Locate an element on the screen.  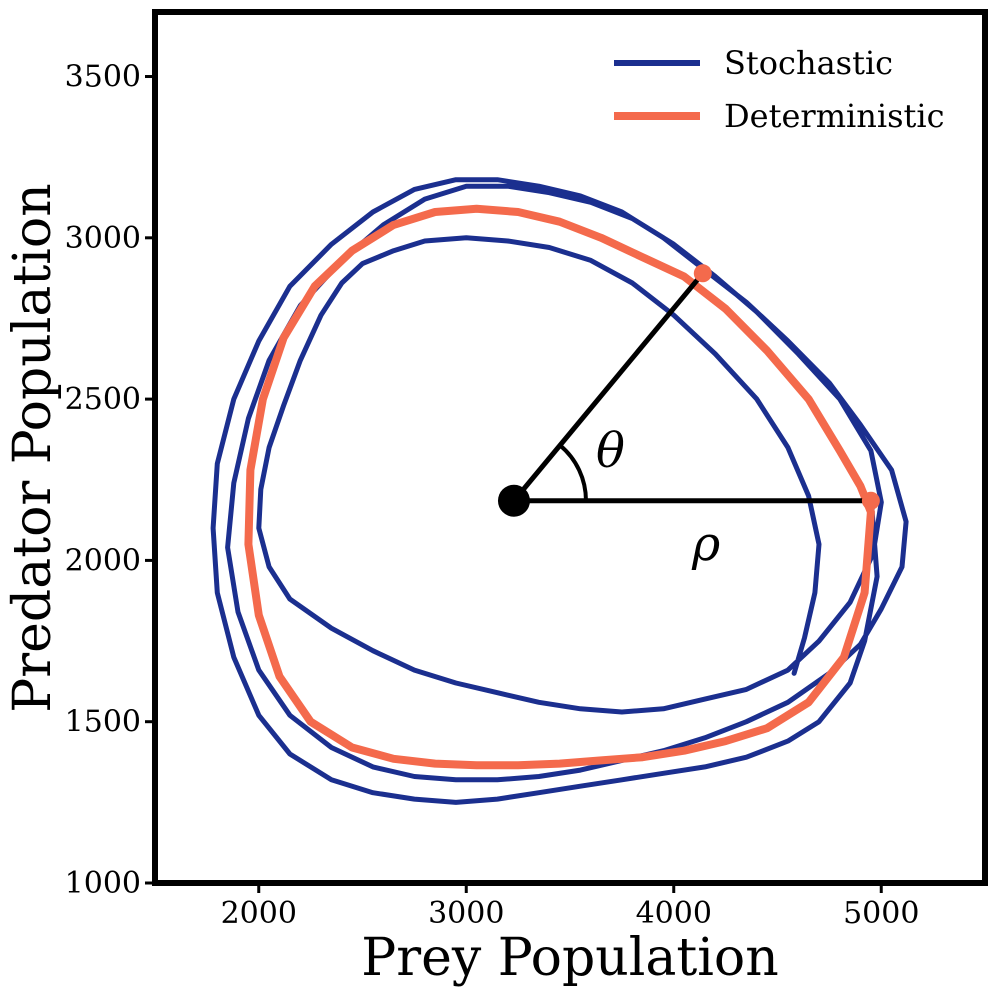
y-tick-label: 1000 is located at coordinates (103, 883).